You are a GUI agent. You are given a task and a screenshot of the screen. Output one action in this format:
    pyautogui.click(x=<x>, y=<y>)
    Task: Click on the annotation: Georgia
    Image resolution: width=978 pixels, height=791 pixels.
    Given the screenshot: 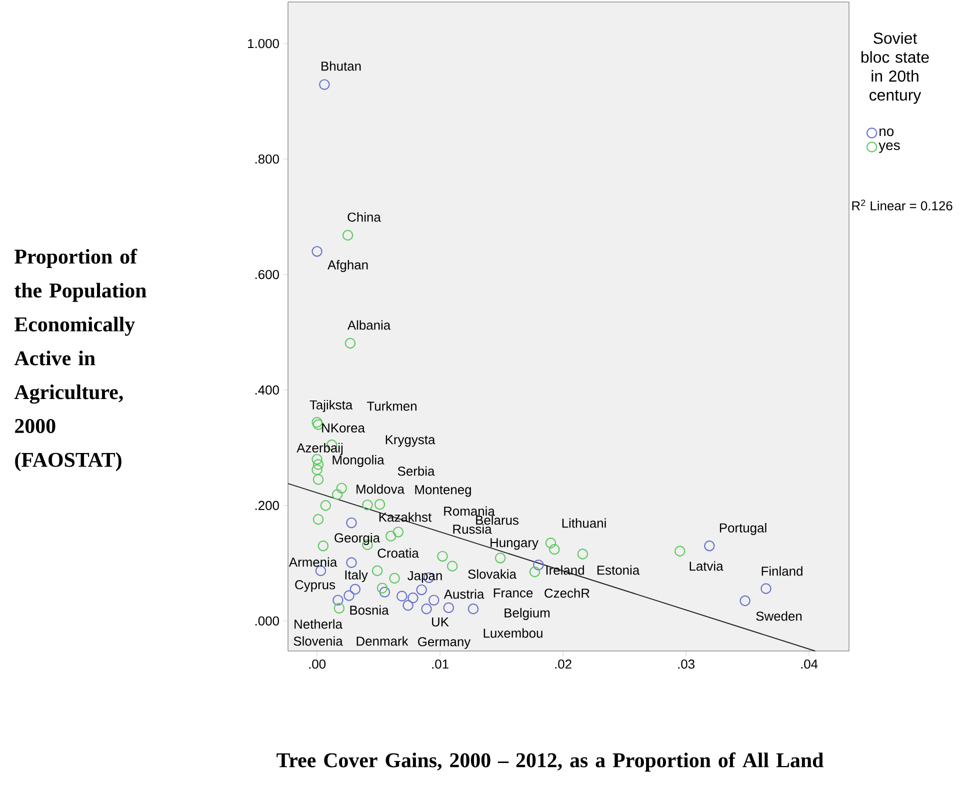 What is the action you would take?
    pyautogui.click(x=357, y=539)
    